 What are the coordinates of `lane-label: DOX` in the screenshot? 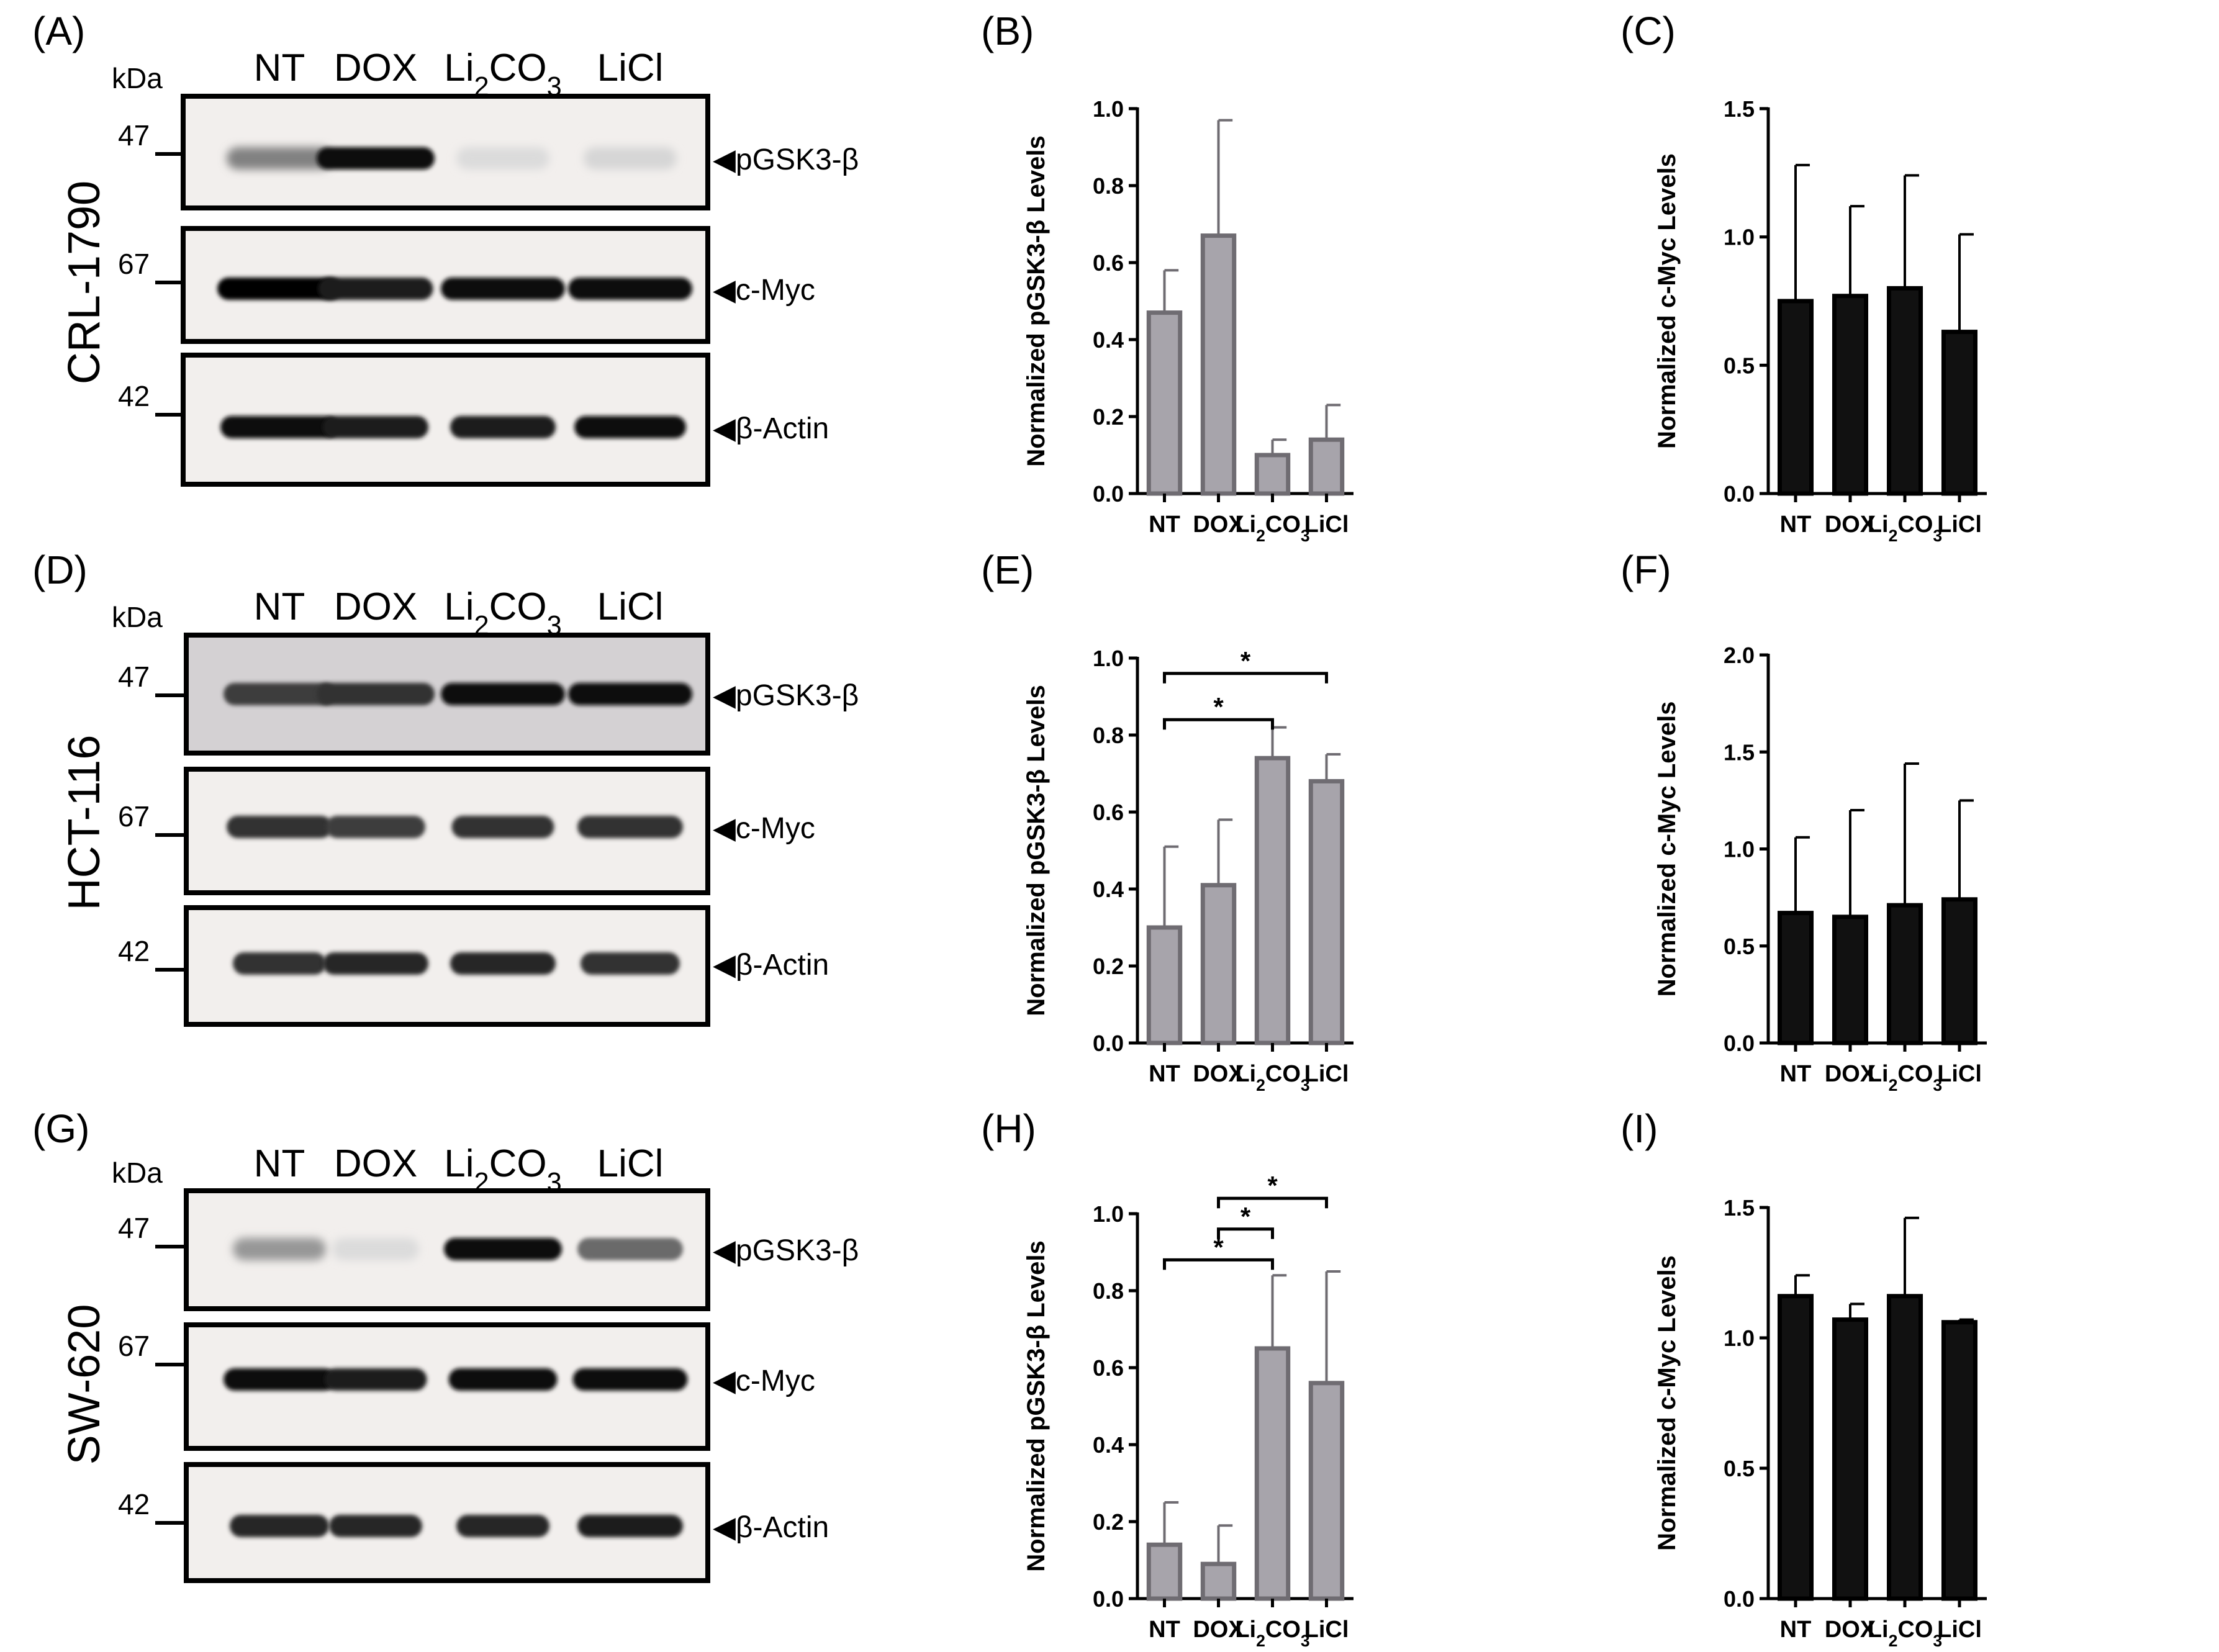 It's located at (376, 68).